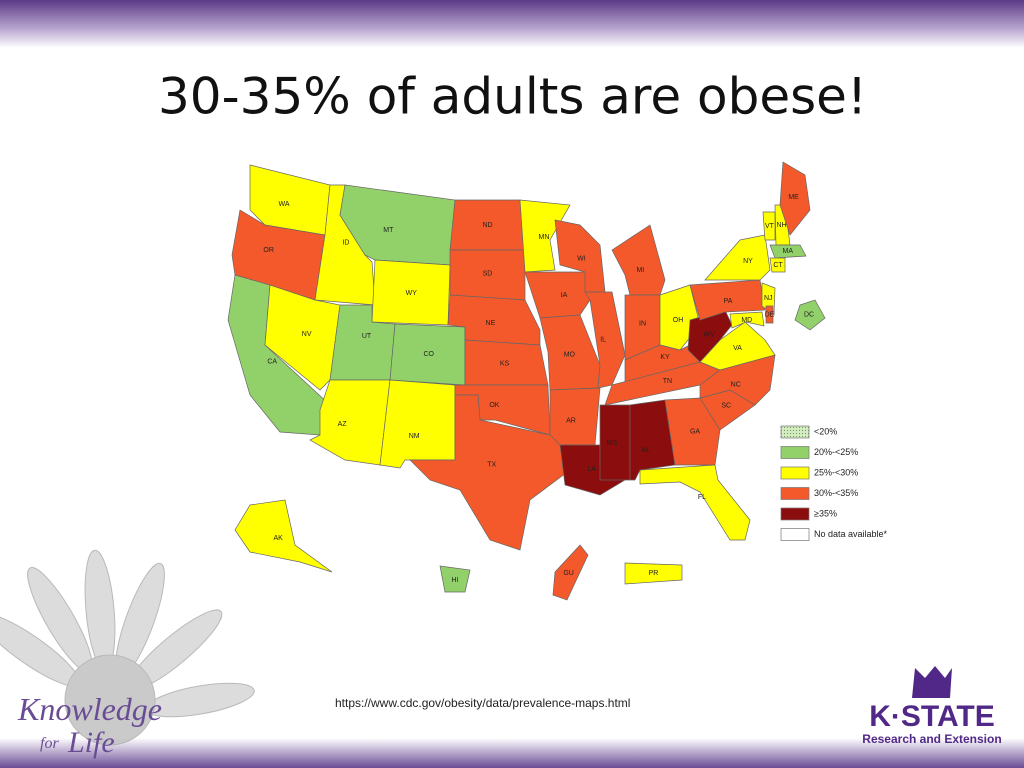  What do you see at coordinates (429, 354) in the screenshot?
I see `state-label: CO` at bounding box center [429, 354].